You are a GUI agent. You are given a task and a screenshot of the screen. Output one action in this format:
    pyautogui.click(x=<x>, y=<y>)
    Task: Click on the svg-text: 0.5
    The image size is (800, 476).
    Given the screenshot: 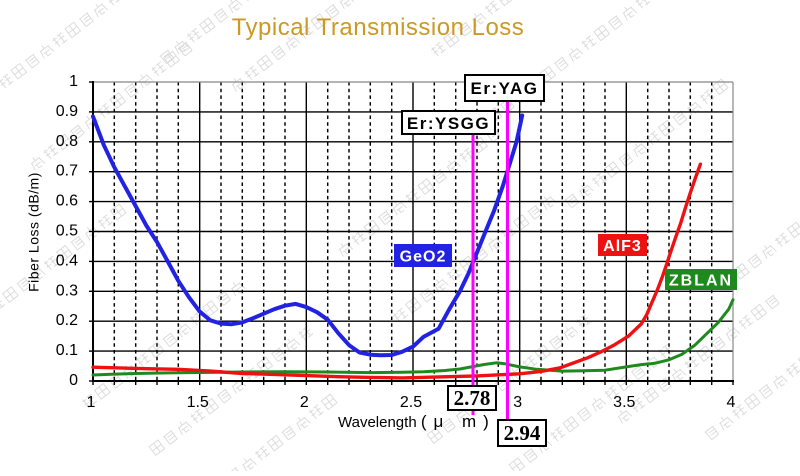 What is the action you would take?
    pyautogui.click(x=67, y=231)
    